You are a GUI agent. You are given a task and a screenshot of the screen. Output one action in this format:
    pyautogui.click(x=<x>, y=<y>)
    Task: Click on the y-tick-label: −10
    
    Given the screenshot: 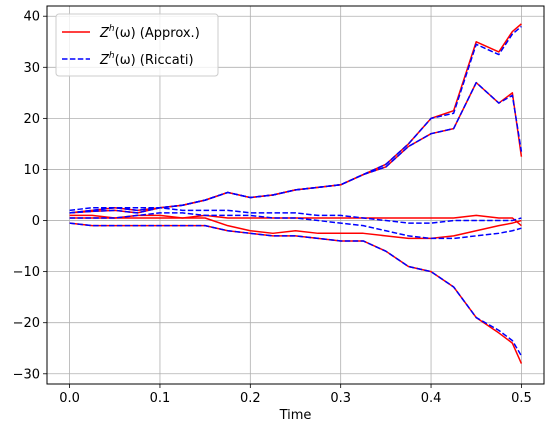 What is the action you would take?
    pyautogui.click(x=26, y=272)
    